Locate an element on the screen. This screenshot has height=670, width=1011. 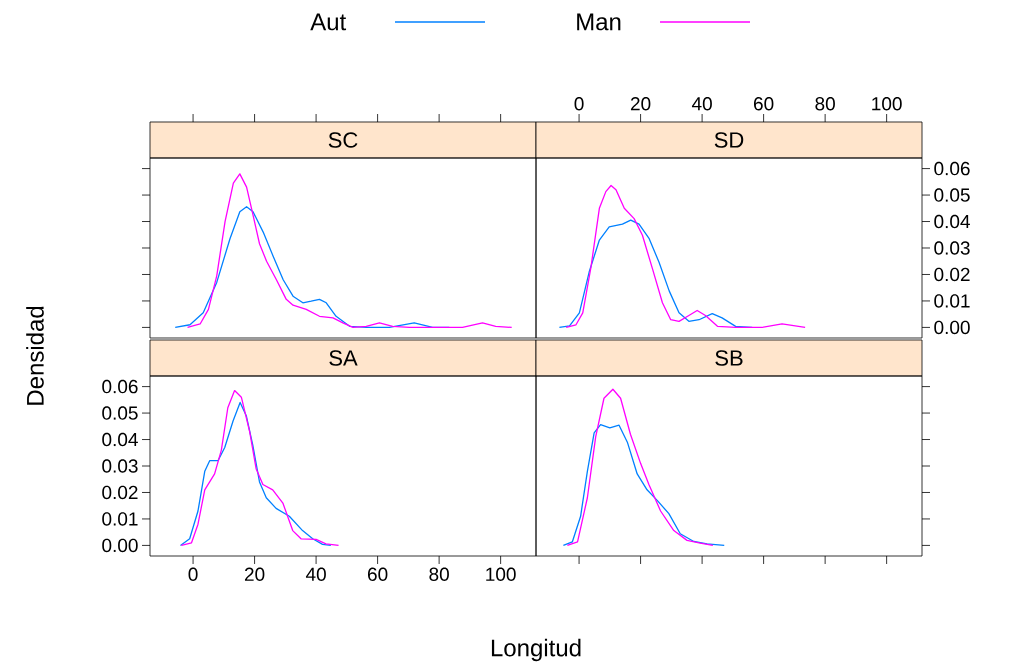
chart-title: SA is located at coordinates (343, 358).